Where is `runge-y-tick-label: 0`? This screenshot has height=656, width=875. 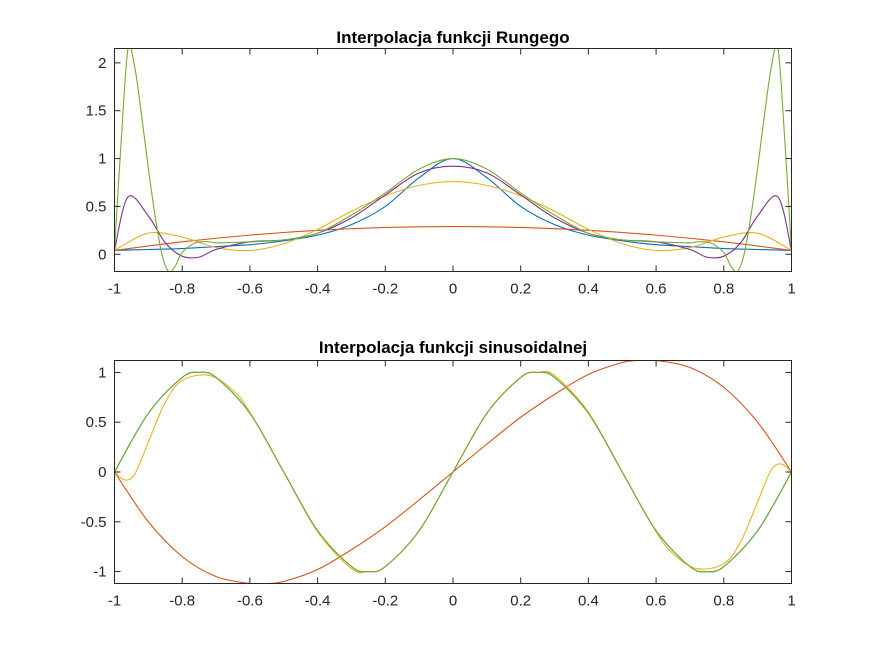
runge-y-tick-label: 0 is located at coordinates (102, 254).